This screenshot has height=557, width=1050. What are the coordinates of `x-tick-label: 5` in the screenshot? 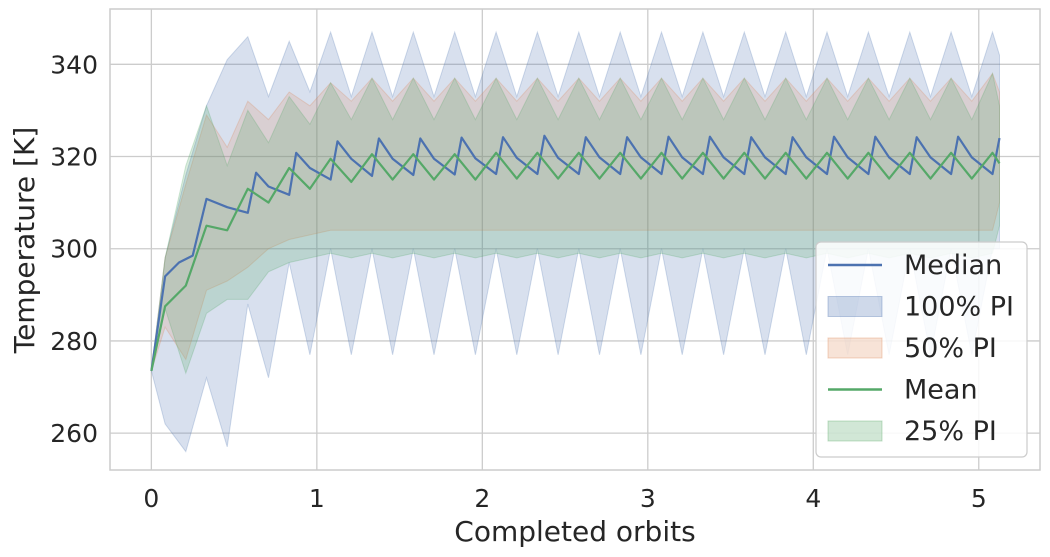 It's located at (979, 498).